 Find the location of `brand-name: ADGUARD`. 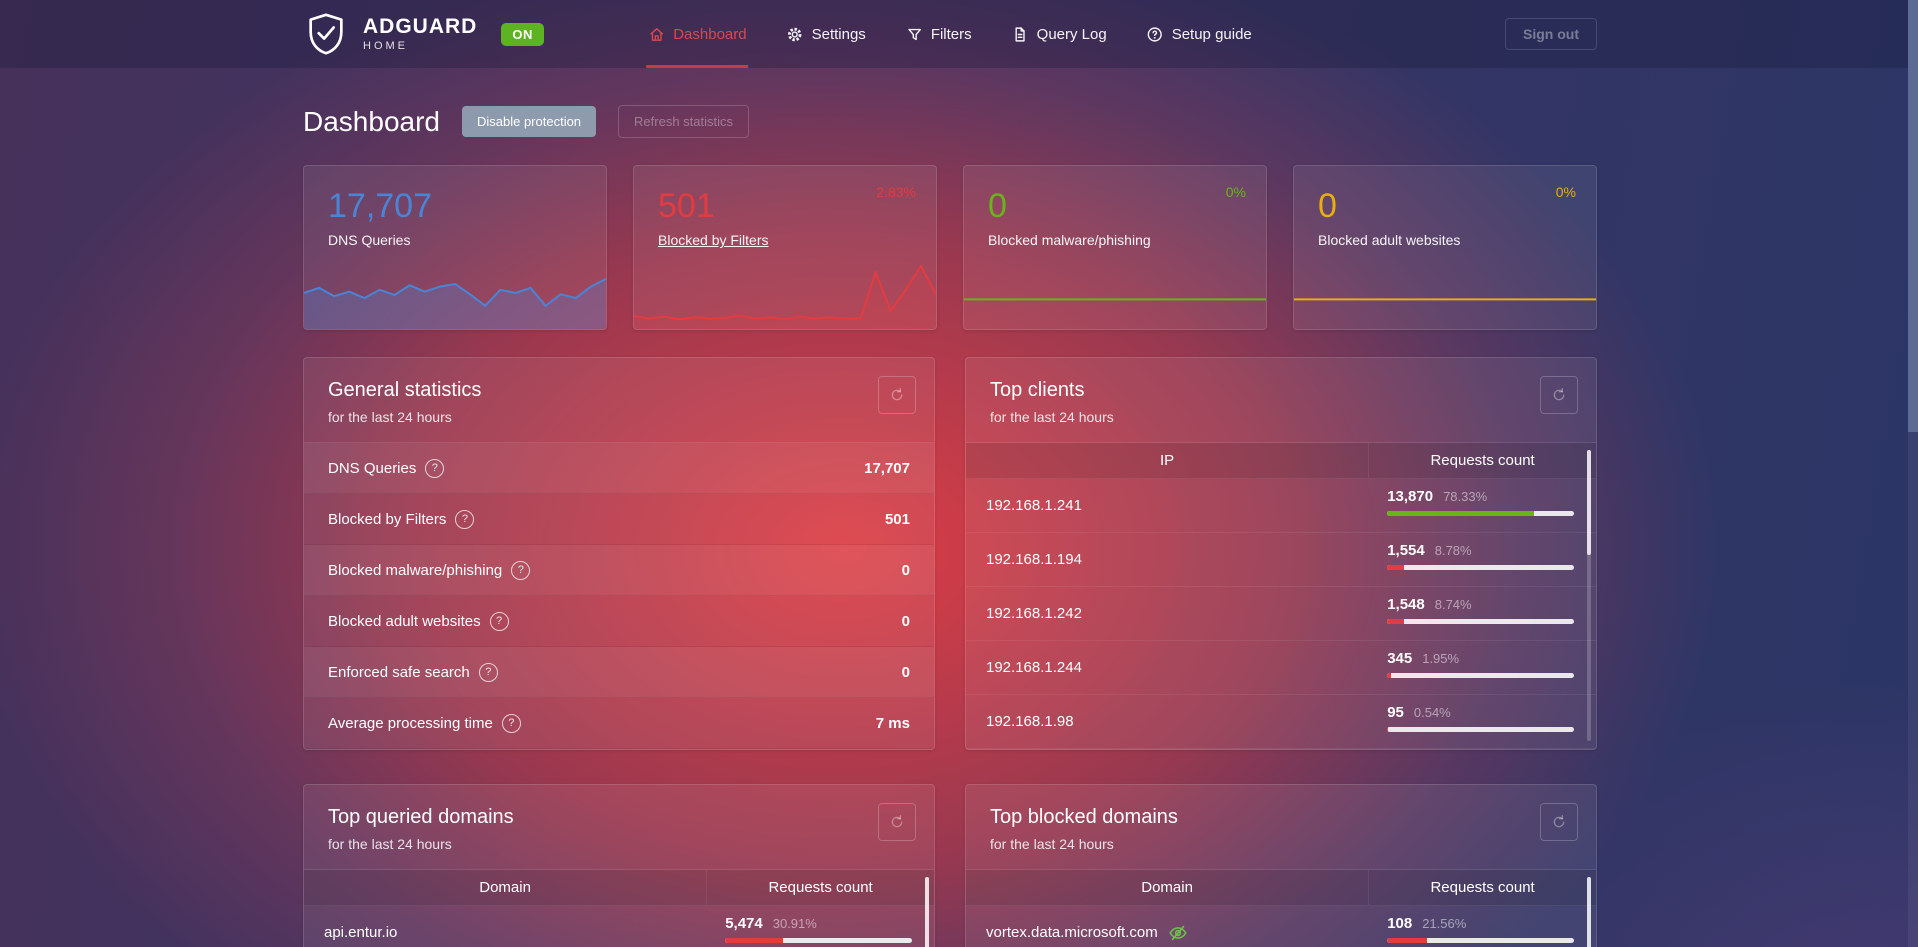

brand-name: ADGUARD is located at coordinates (420, 26).